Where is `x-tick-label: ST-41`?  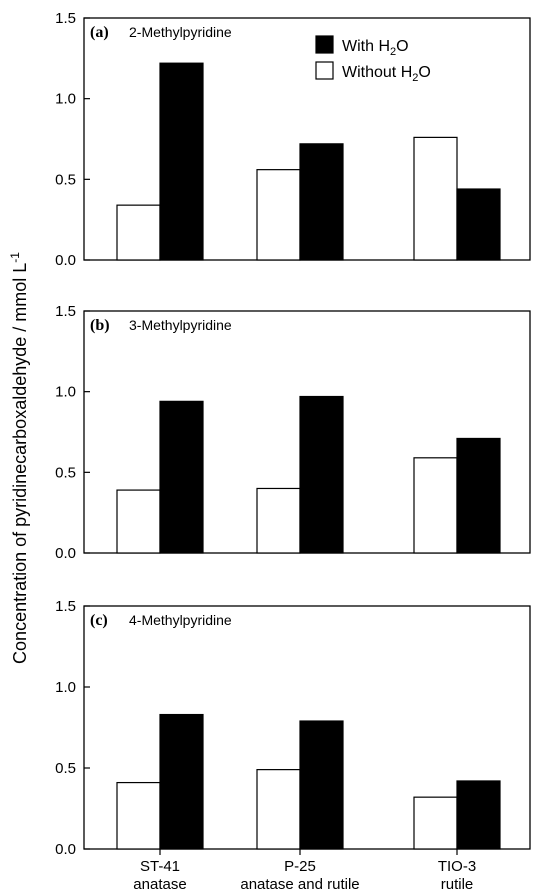 x-tick-label: ST-41 is located at coordinates (160, 866).